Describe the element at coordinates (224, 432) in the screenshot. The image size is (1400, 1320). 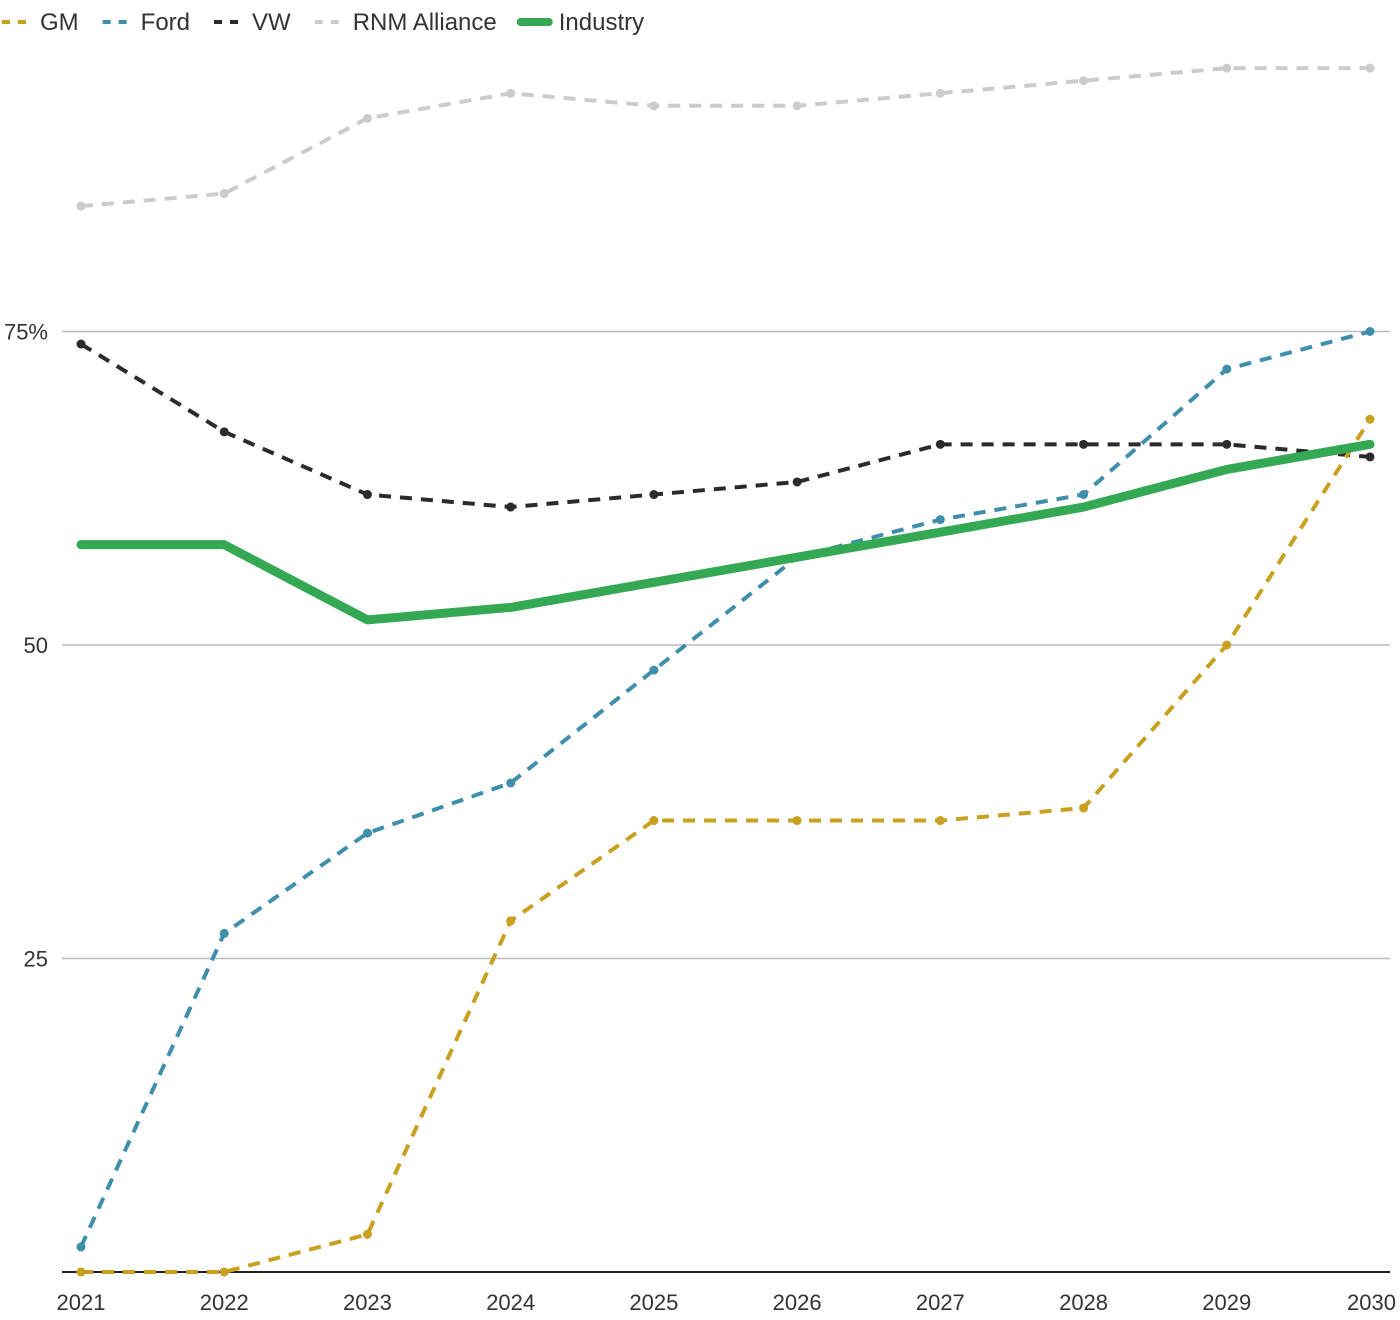
I see `data-point-vw-2022` at that location.